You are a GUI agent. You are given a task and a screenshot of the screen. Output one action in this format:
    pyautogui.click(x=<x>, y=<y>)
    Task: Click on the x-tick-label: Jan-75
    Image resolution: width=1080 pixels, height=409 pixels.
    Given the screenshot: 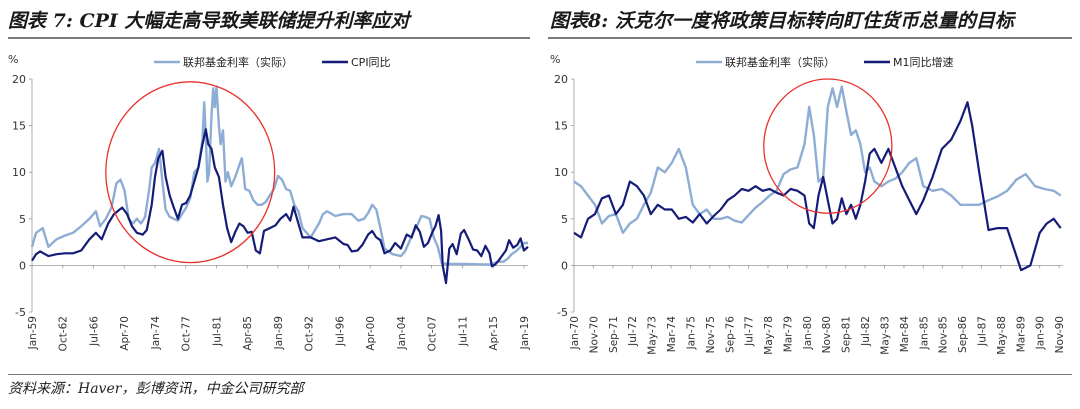 What is the action you would take?
    pyautogui.click(x=691, y=333)
    